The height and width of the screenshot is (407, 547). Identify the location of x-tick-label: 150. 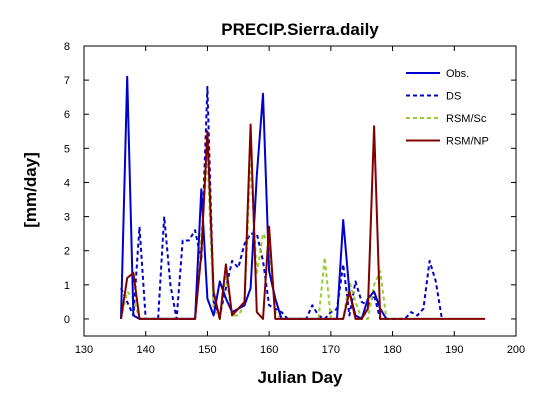
(207, 350).